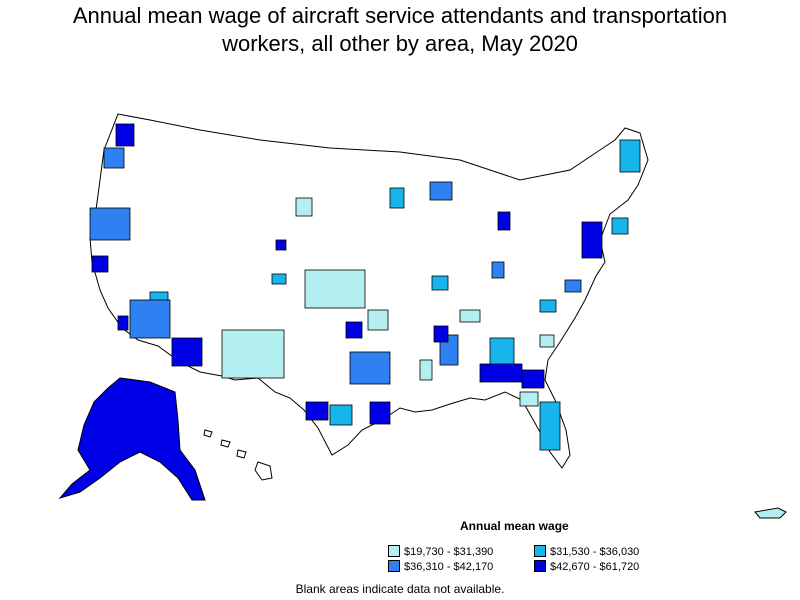 The width and height of the screenshot is (800, 600). What do you see at coordinates (354, 330) in the screenshot?
I see `area-dallas` at bounding box center [354, 330].